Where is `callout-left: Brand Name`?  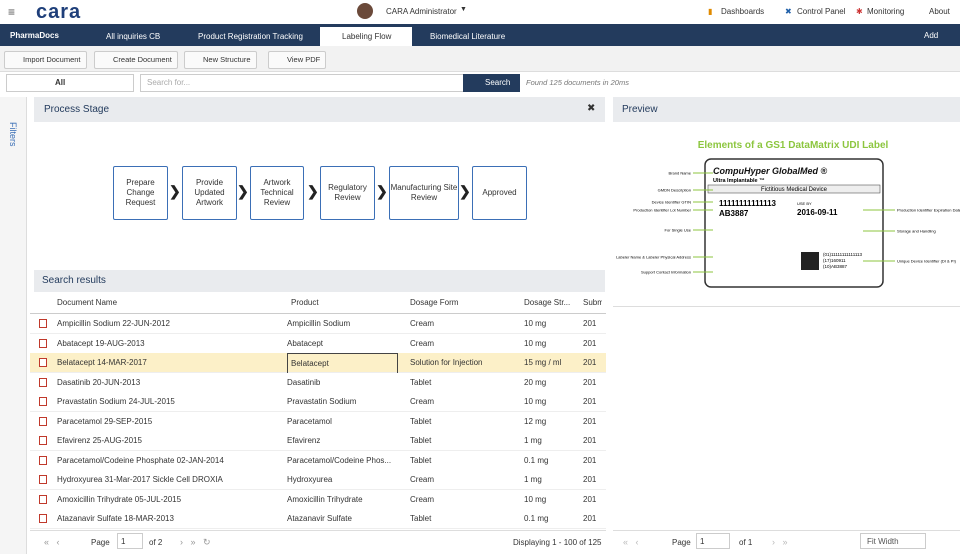
callout-left: Brand Name is located at coordinates (680, 173).